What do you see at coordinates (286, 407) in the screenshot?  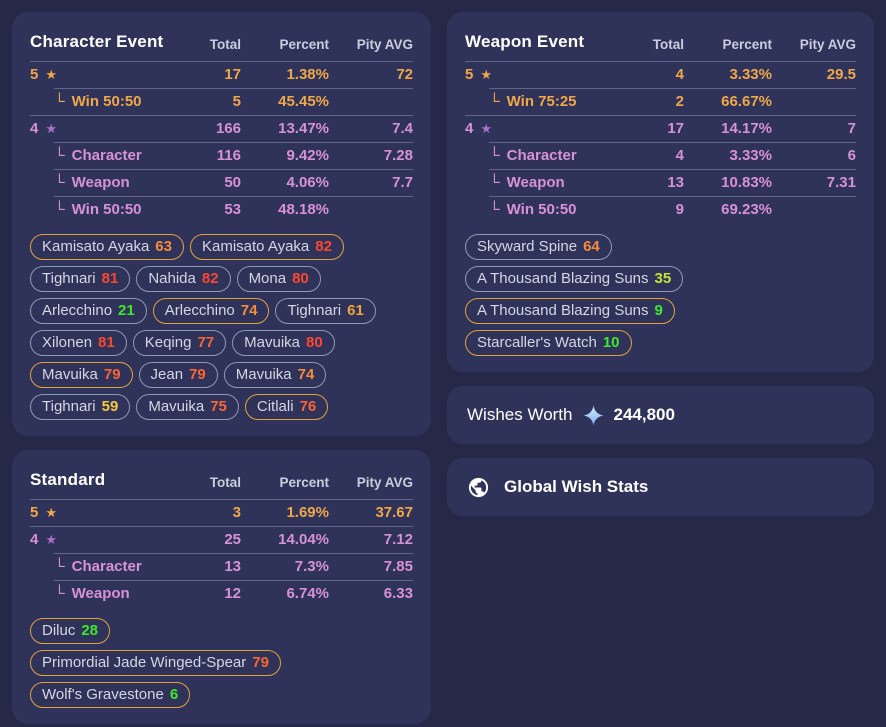 I see `pull-pill: Citlali 76` at bounding box center [286, 407].